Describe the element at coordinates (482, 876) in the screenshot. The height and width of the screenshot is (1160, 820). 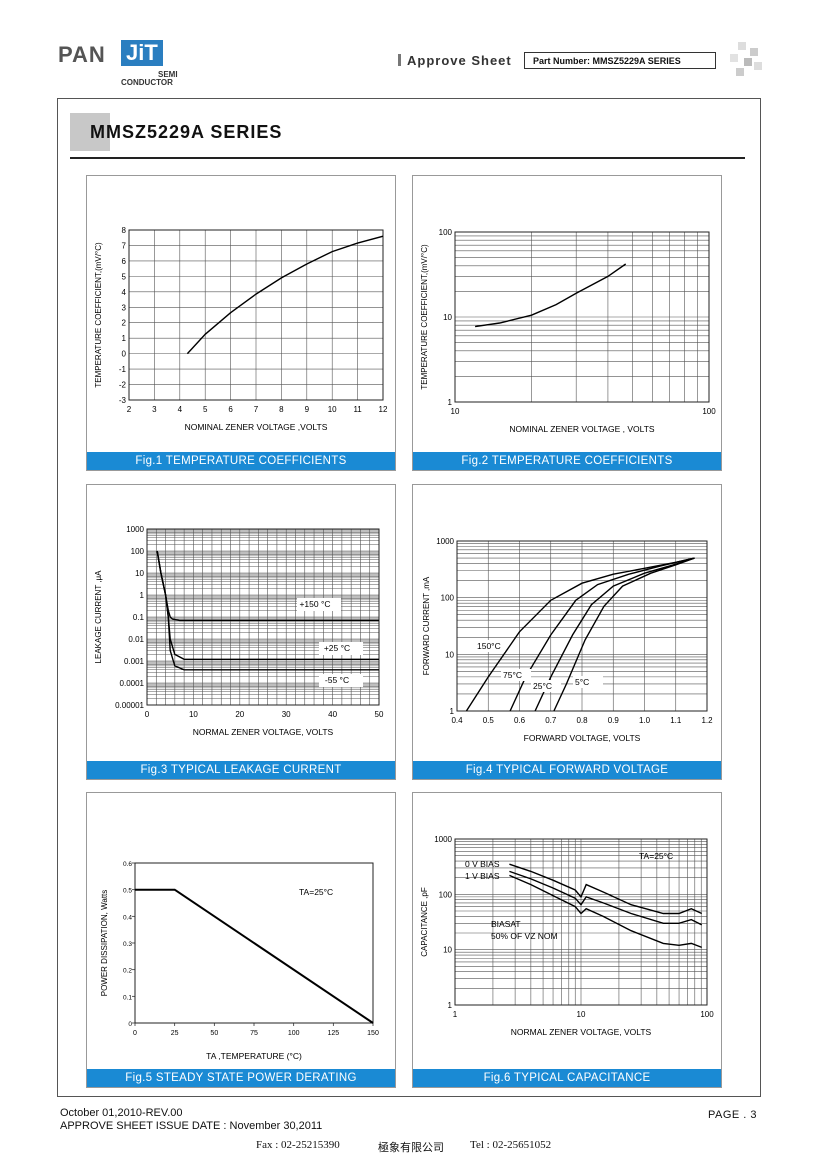
I see `annotation-label: 1 V BIAS` at that location.